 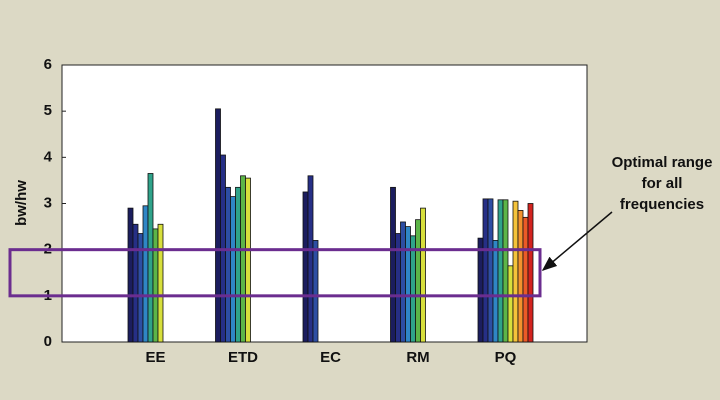 I want to click on y-tick-label: 3, so click(x=48, y=202).